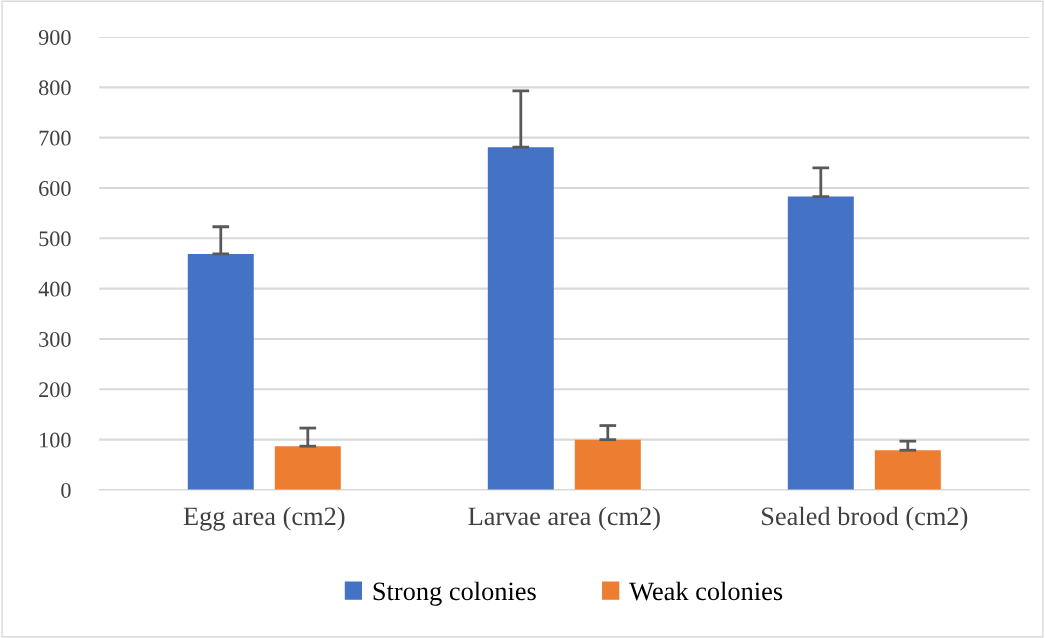 This screenshot has height=638, width=1045. I want to click on x-tick-label: Egg area (cm2), so click(264, 518).